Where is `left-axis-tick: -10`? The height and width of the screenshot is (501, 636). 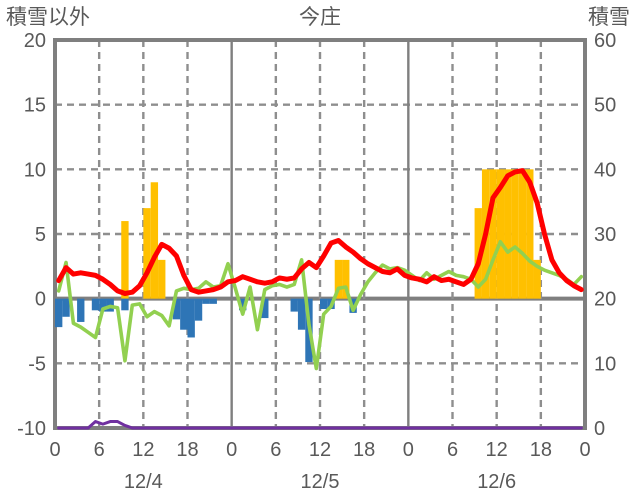
left-axis-tick: -10 is located at coordinates (31, 429).